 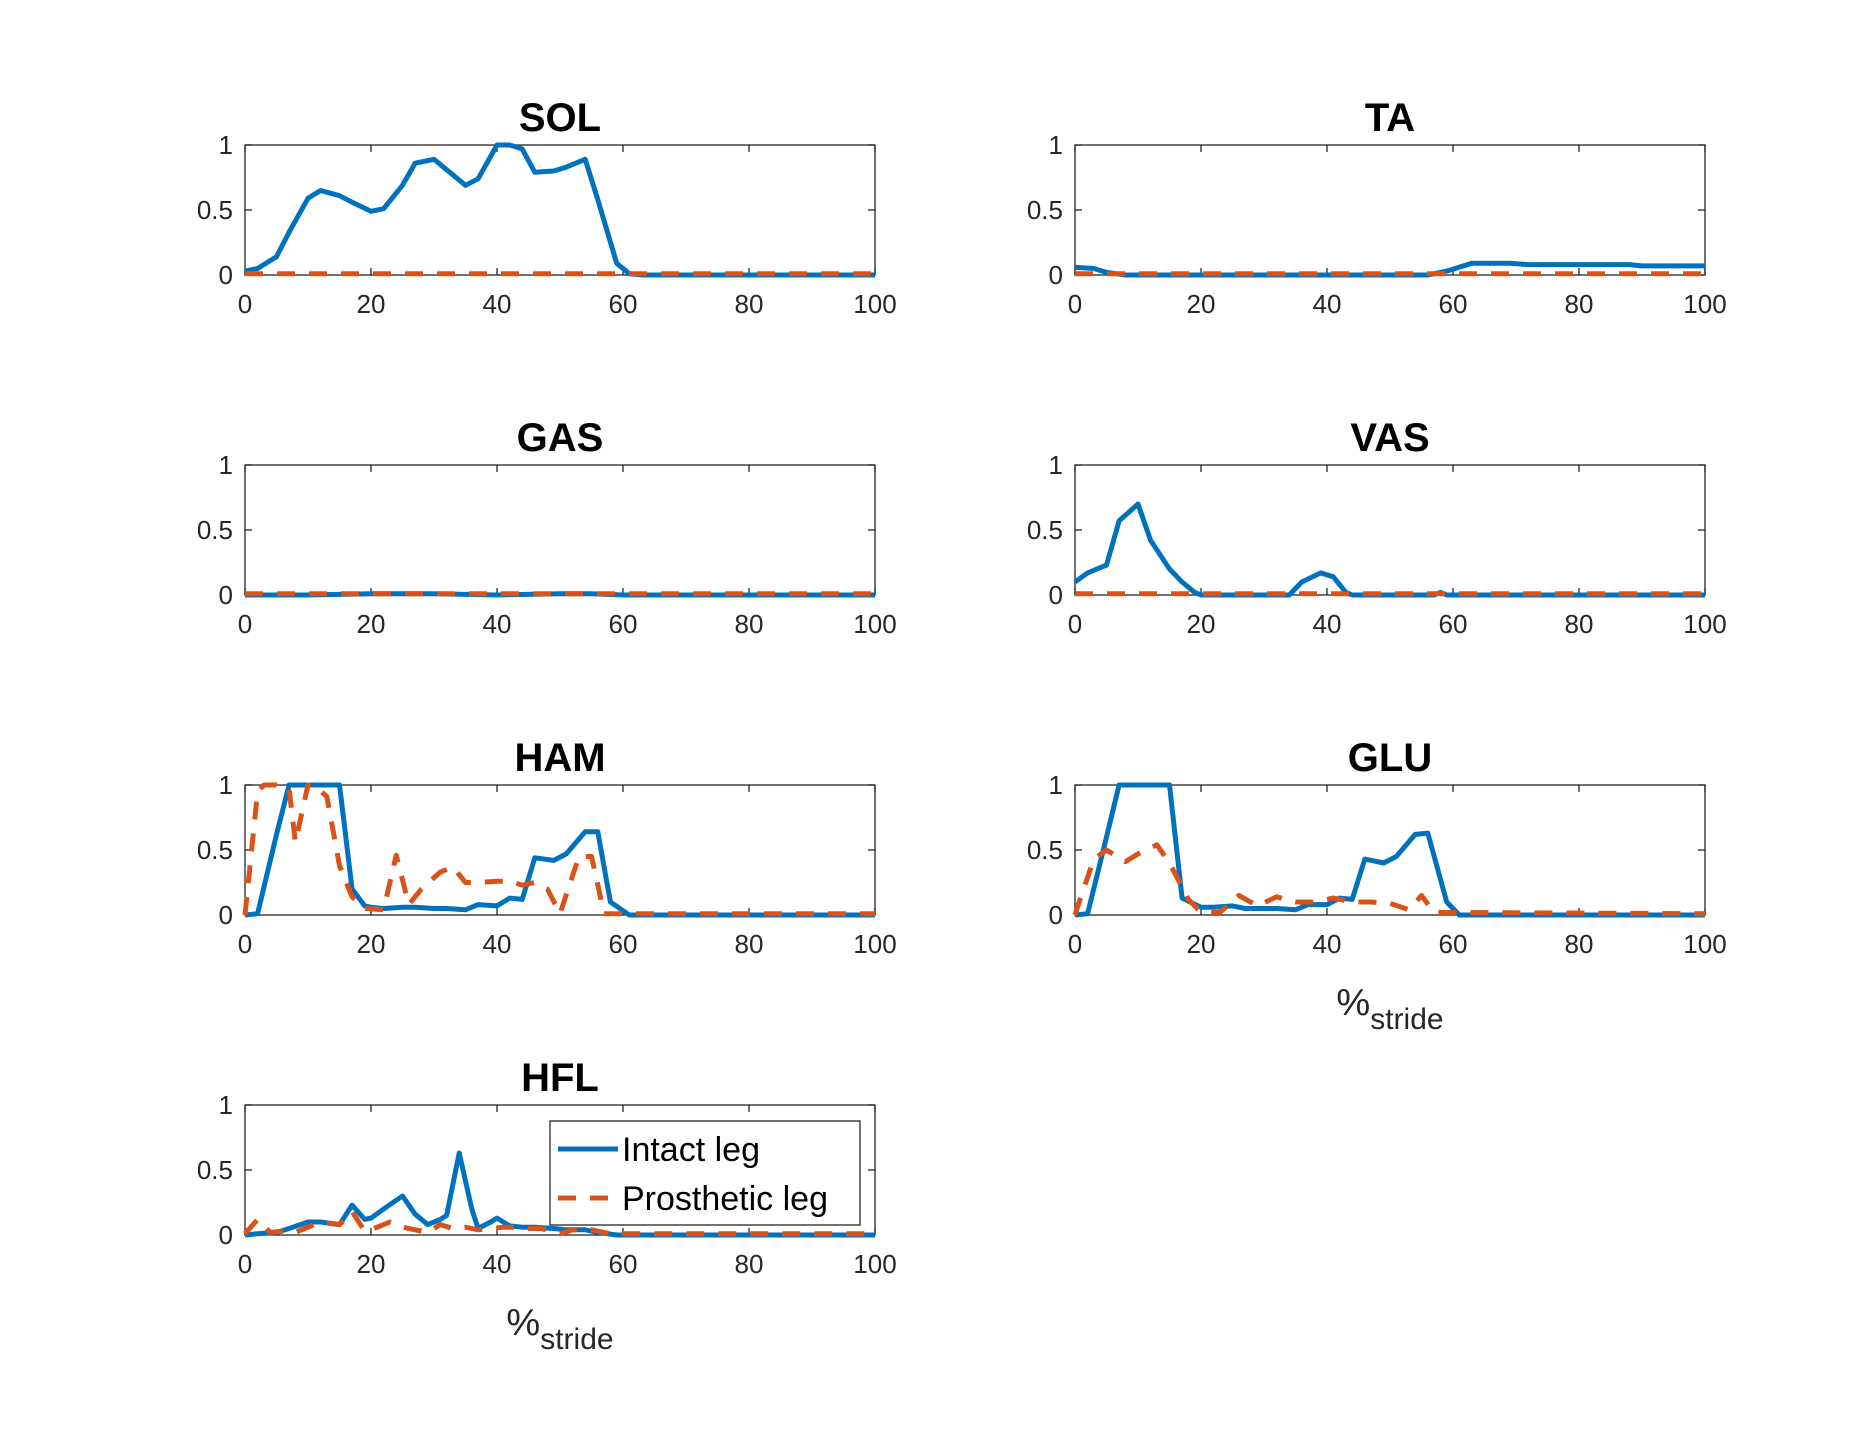 I want to click on panel-gas: GAS 0 20 40 60 80 100 0 0.5 1, so click(x=547, y=527).